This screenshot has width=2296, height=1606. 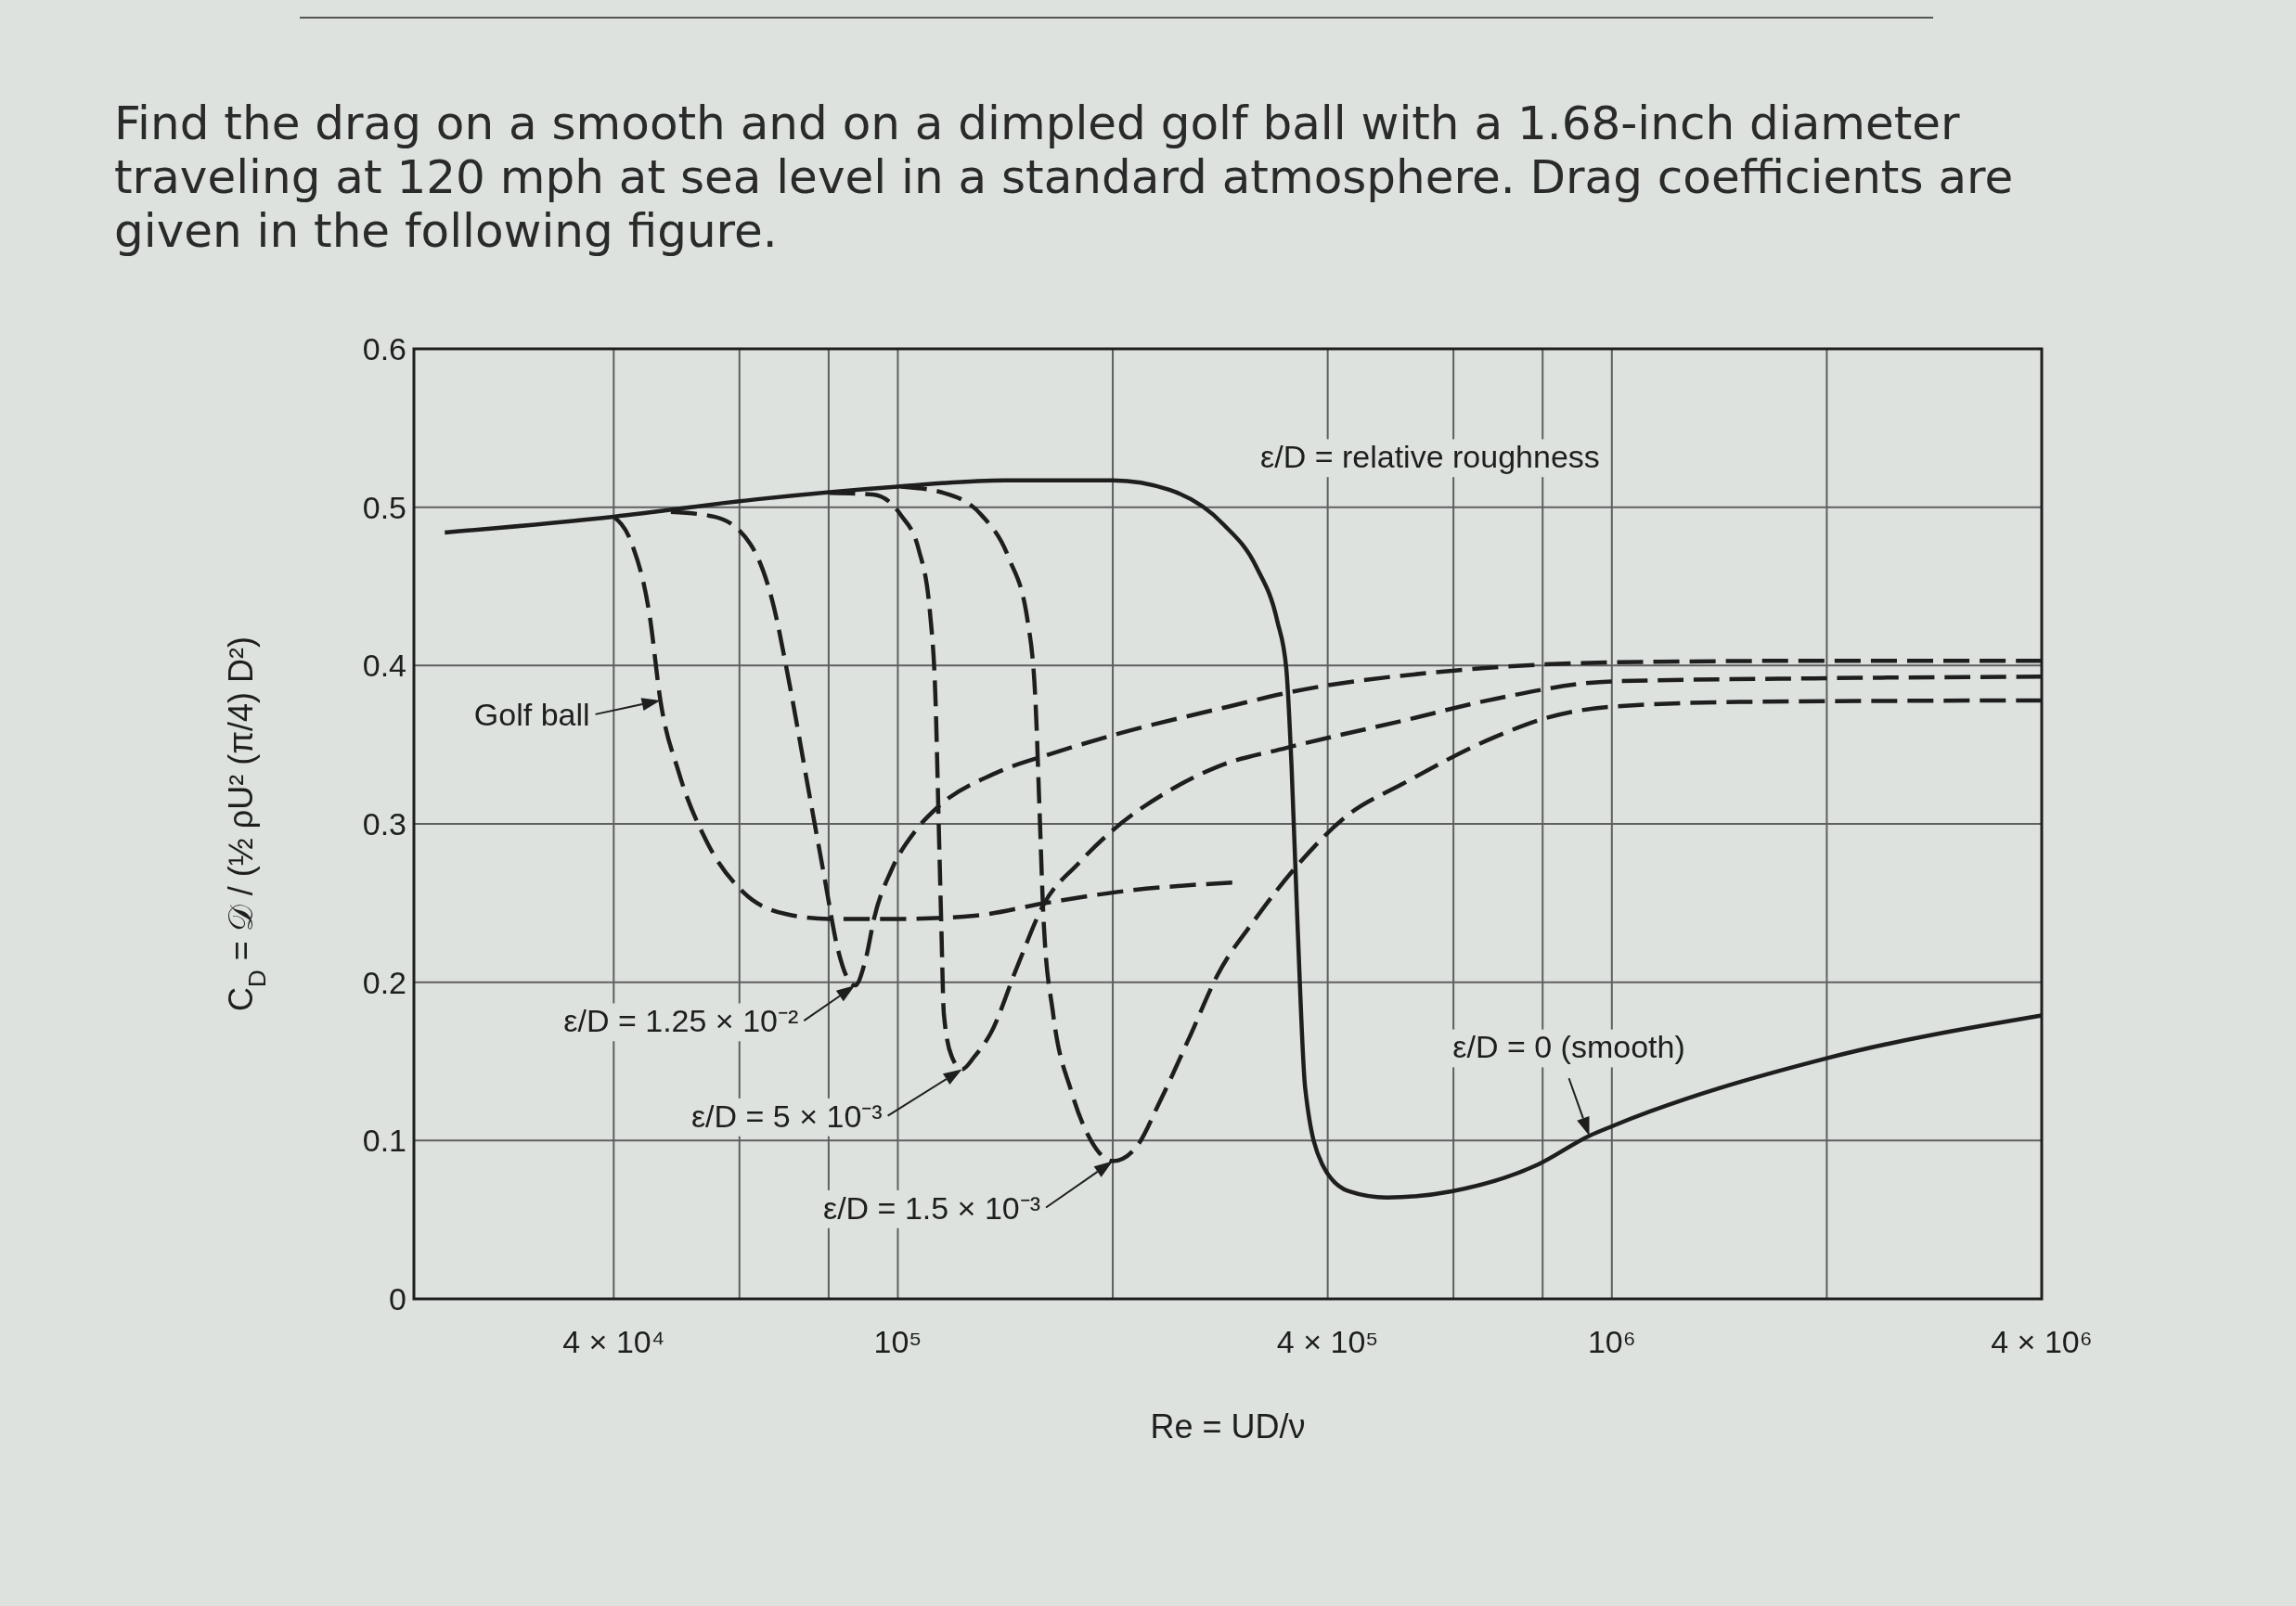 What do you see at coordinates (531, 714) in the screenshot?
I see `annotation: Golf ball` at bounding box center [531, 714].